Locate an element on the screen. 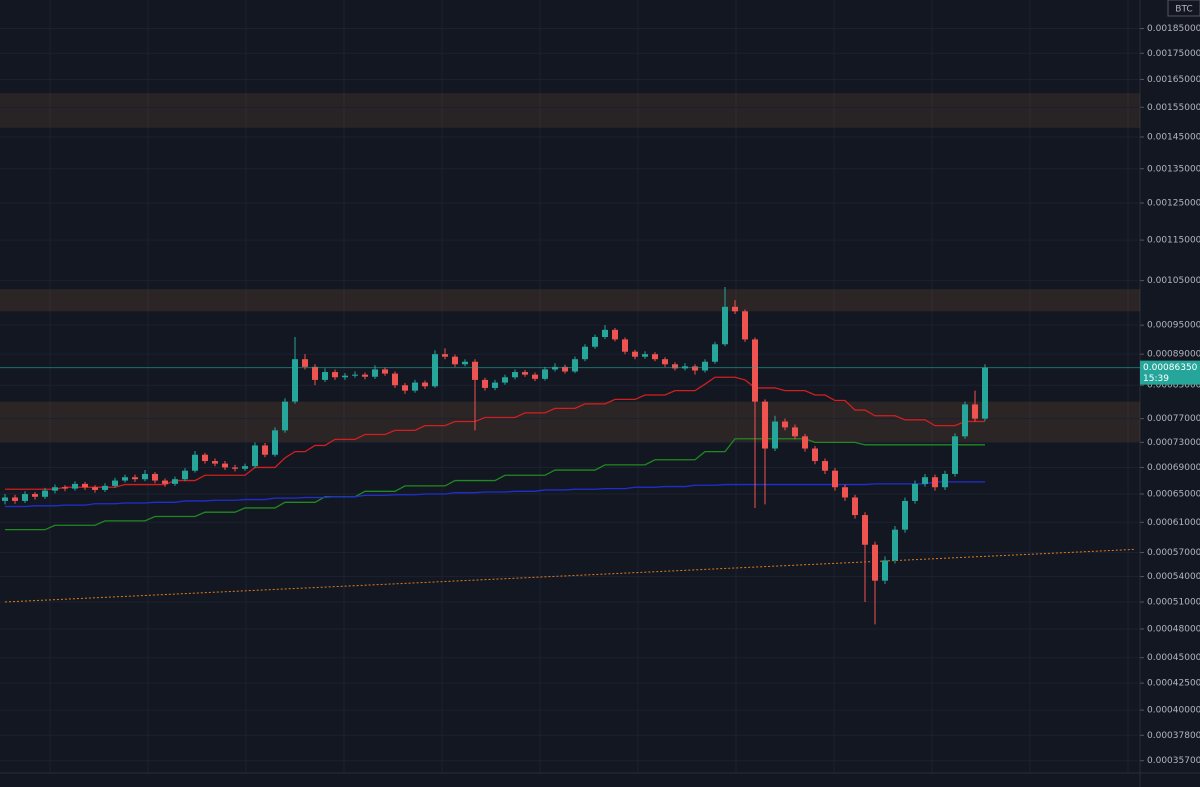 The width and height of the screenshot is (1200, 787). y-tick-label: 0.00185000 is located at coordinates (1173, 29).